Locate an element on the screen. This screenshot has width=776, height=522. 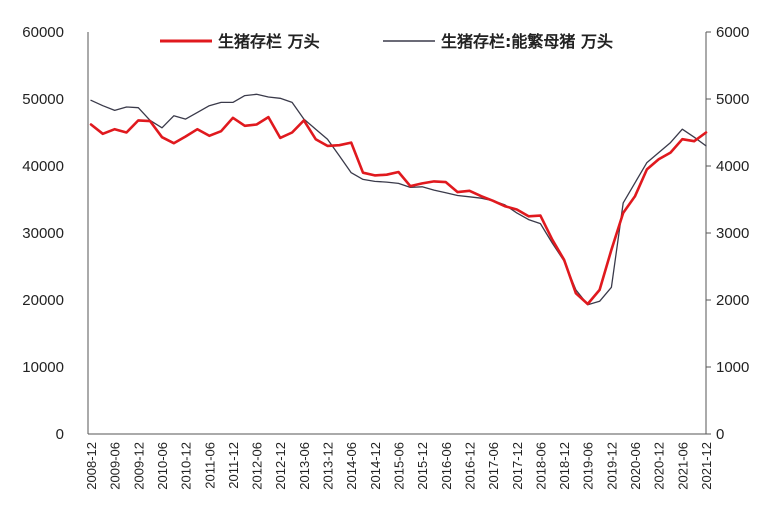
x-tick-label: 2021-06 is located at coordinates (682, 466).